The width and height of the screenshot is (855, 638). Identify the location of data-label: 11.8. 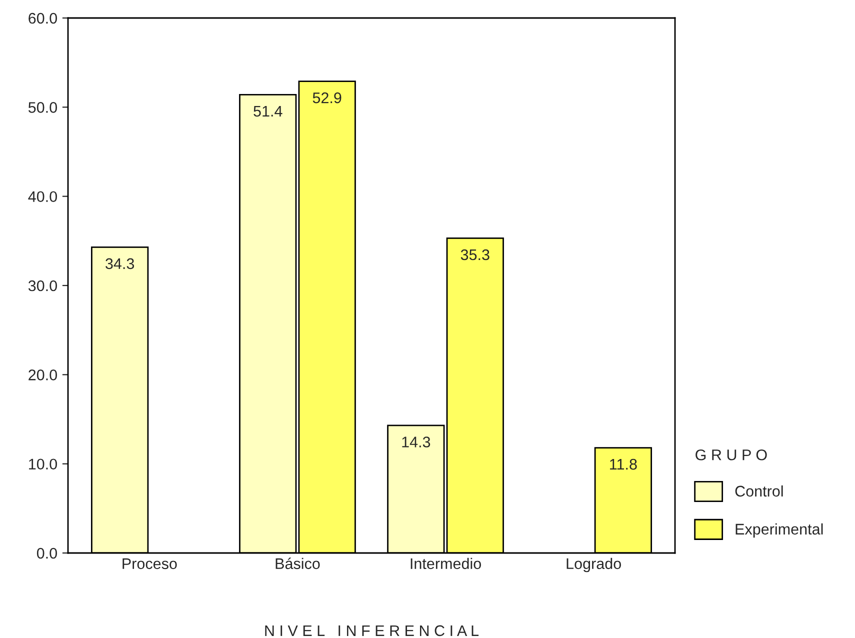
(623, 464).